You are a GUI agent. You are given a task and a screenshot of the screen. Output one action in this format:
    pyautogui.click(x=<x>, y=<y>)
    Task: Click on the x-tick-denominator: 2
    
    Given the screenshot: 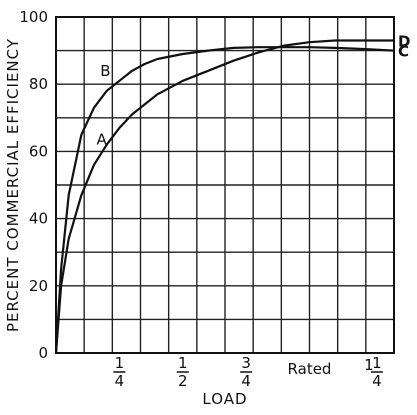 What is the action you would take?
    pyautogui.click(x=183, y=381)
    